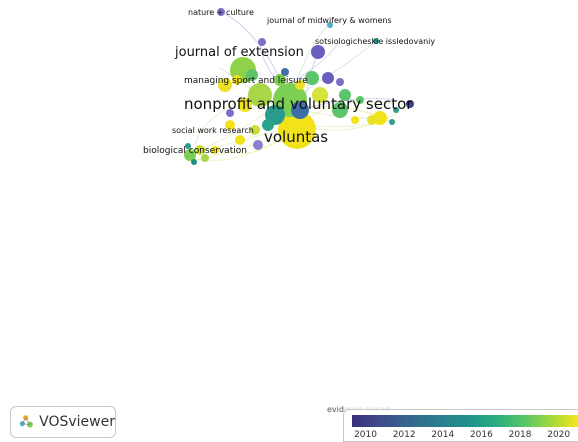 The height and width of the screenshot is (442, 578). Describe the element at coordinates (260, 95) in the screenshot. I see `node-cluster-green` at that location.